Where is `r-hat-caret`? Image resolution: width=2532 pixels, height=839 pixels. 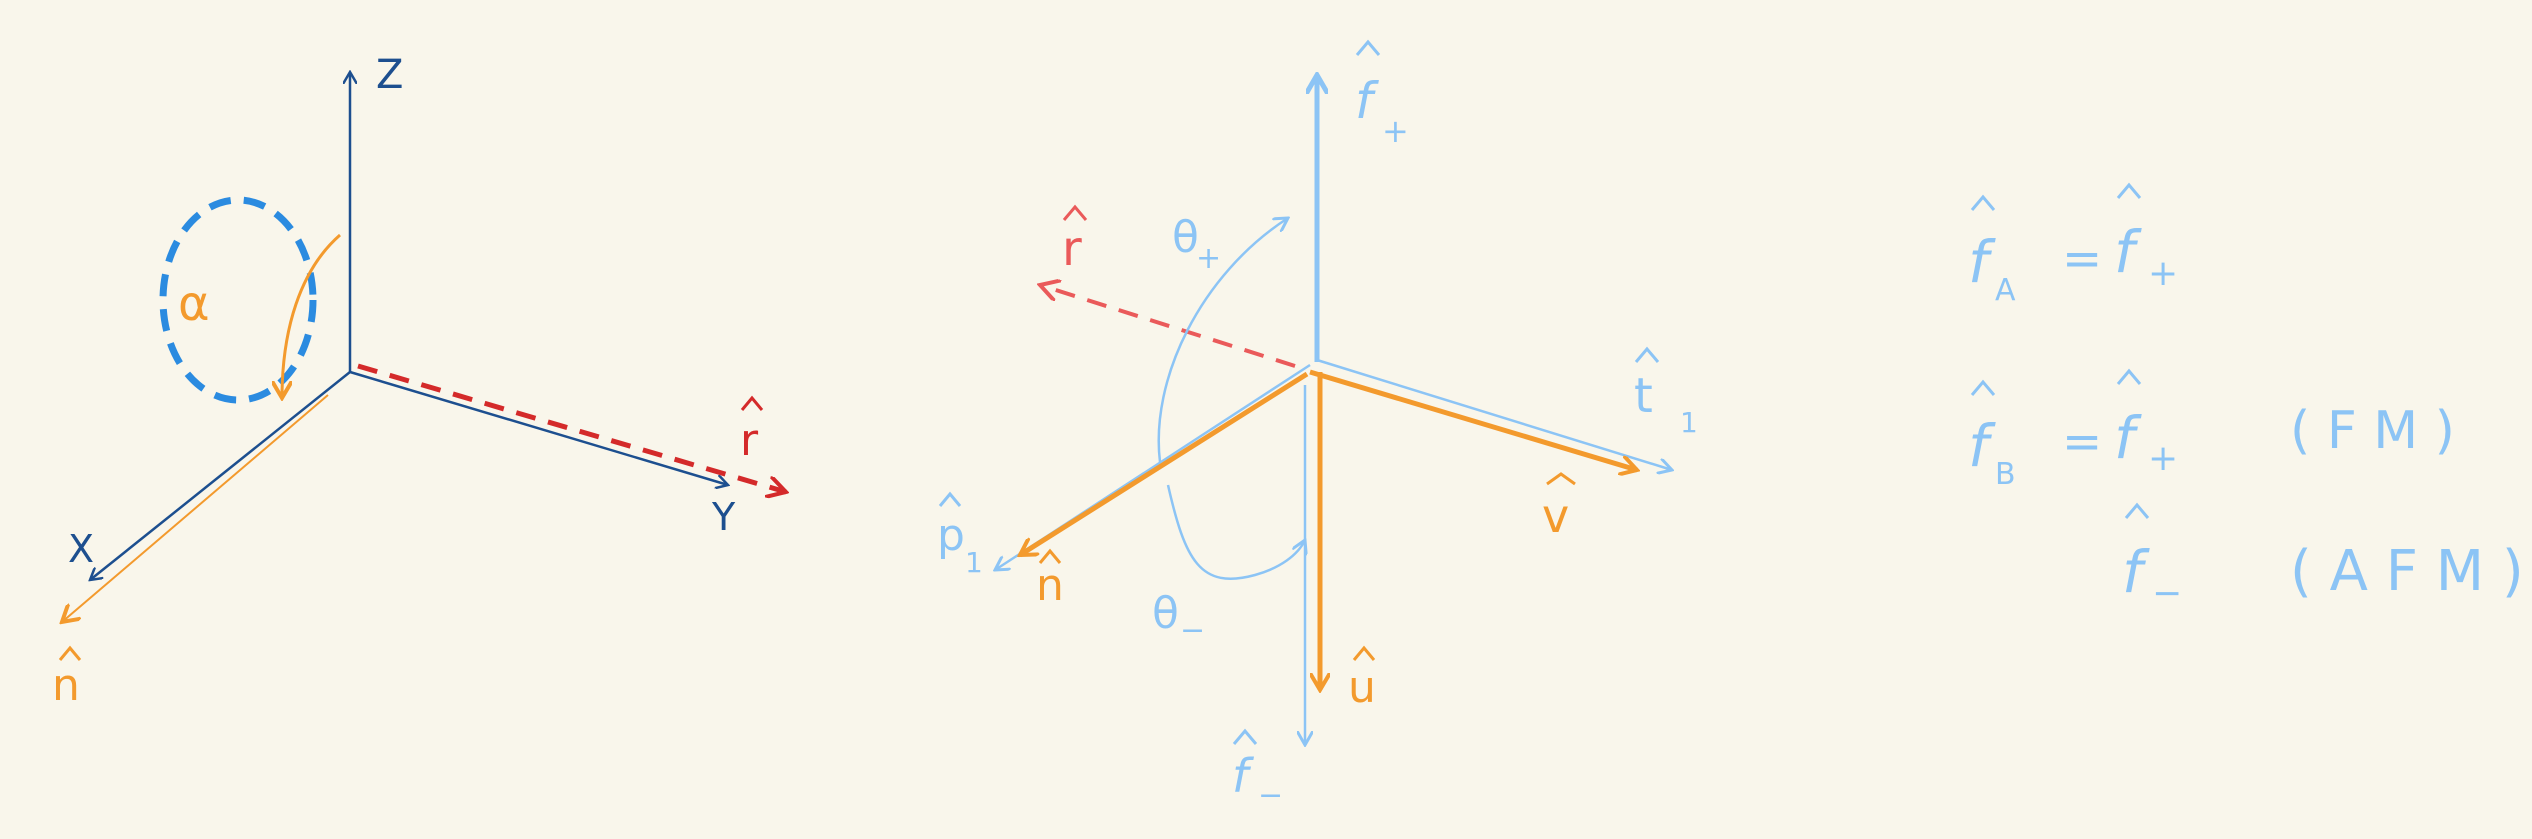
r-hat-caret is located at coordinates (752, 403).